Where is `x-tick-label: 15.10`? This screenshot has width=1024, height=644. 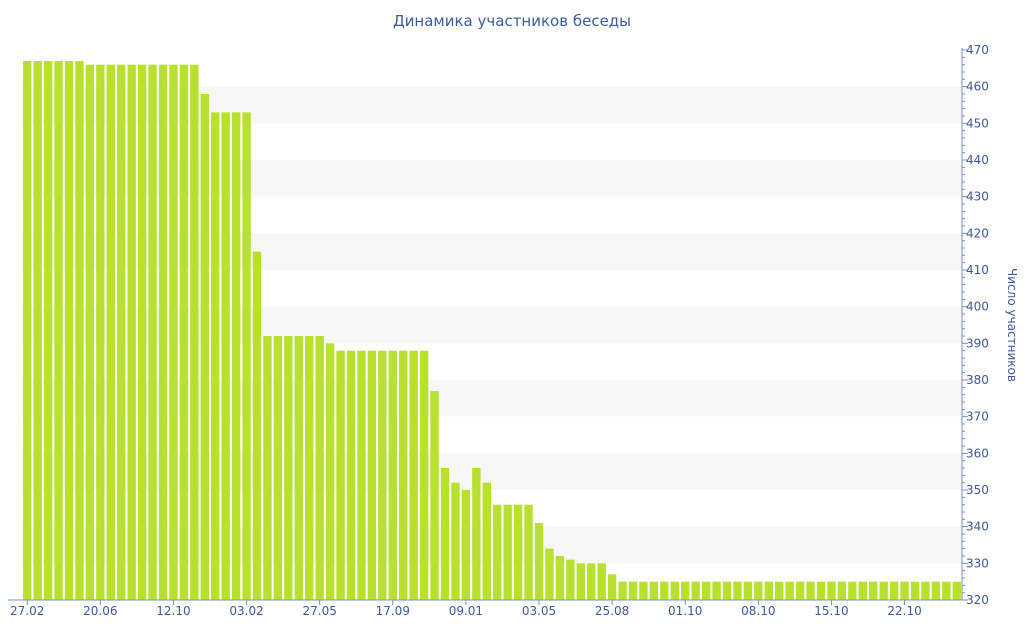 x-tick-label: 15.10 is located at coordinates (831, 611).